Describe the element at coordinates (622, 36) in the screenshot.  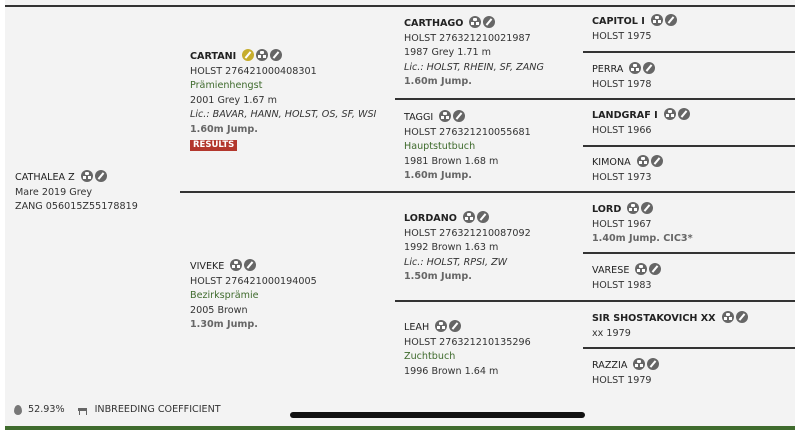
I see `horse-info-text: HOLST 1975` at that location.